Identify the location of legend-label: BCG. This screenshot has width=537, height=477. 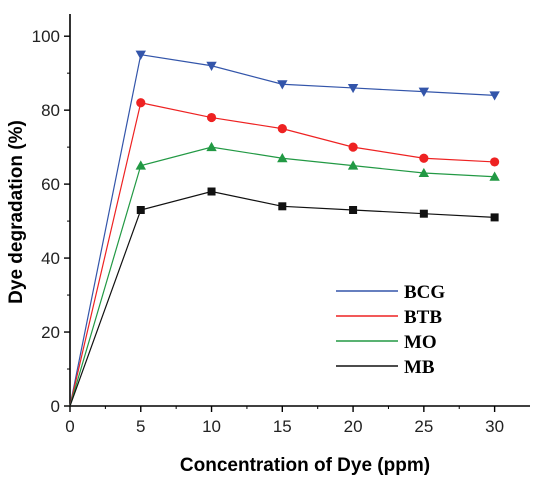
(424, 292).